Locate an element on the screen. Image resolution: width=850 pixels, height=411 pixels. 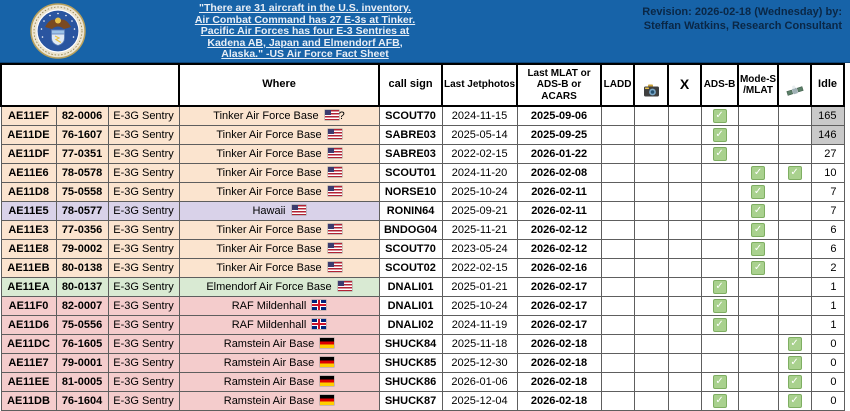
cell-idle: 6 is located at coordinates (827, 249).